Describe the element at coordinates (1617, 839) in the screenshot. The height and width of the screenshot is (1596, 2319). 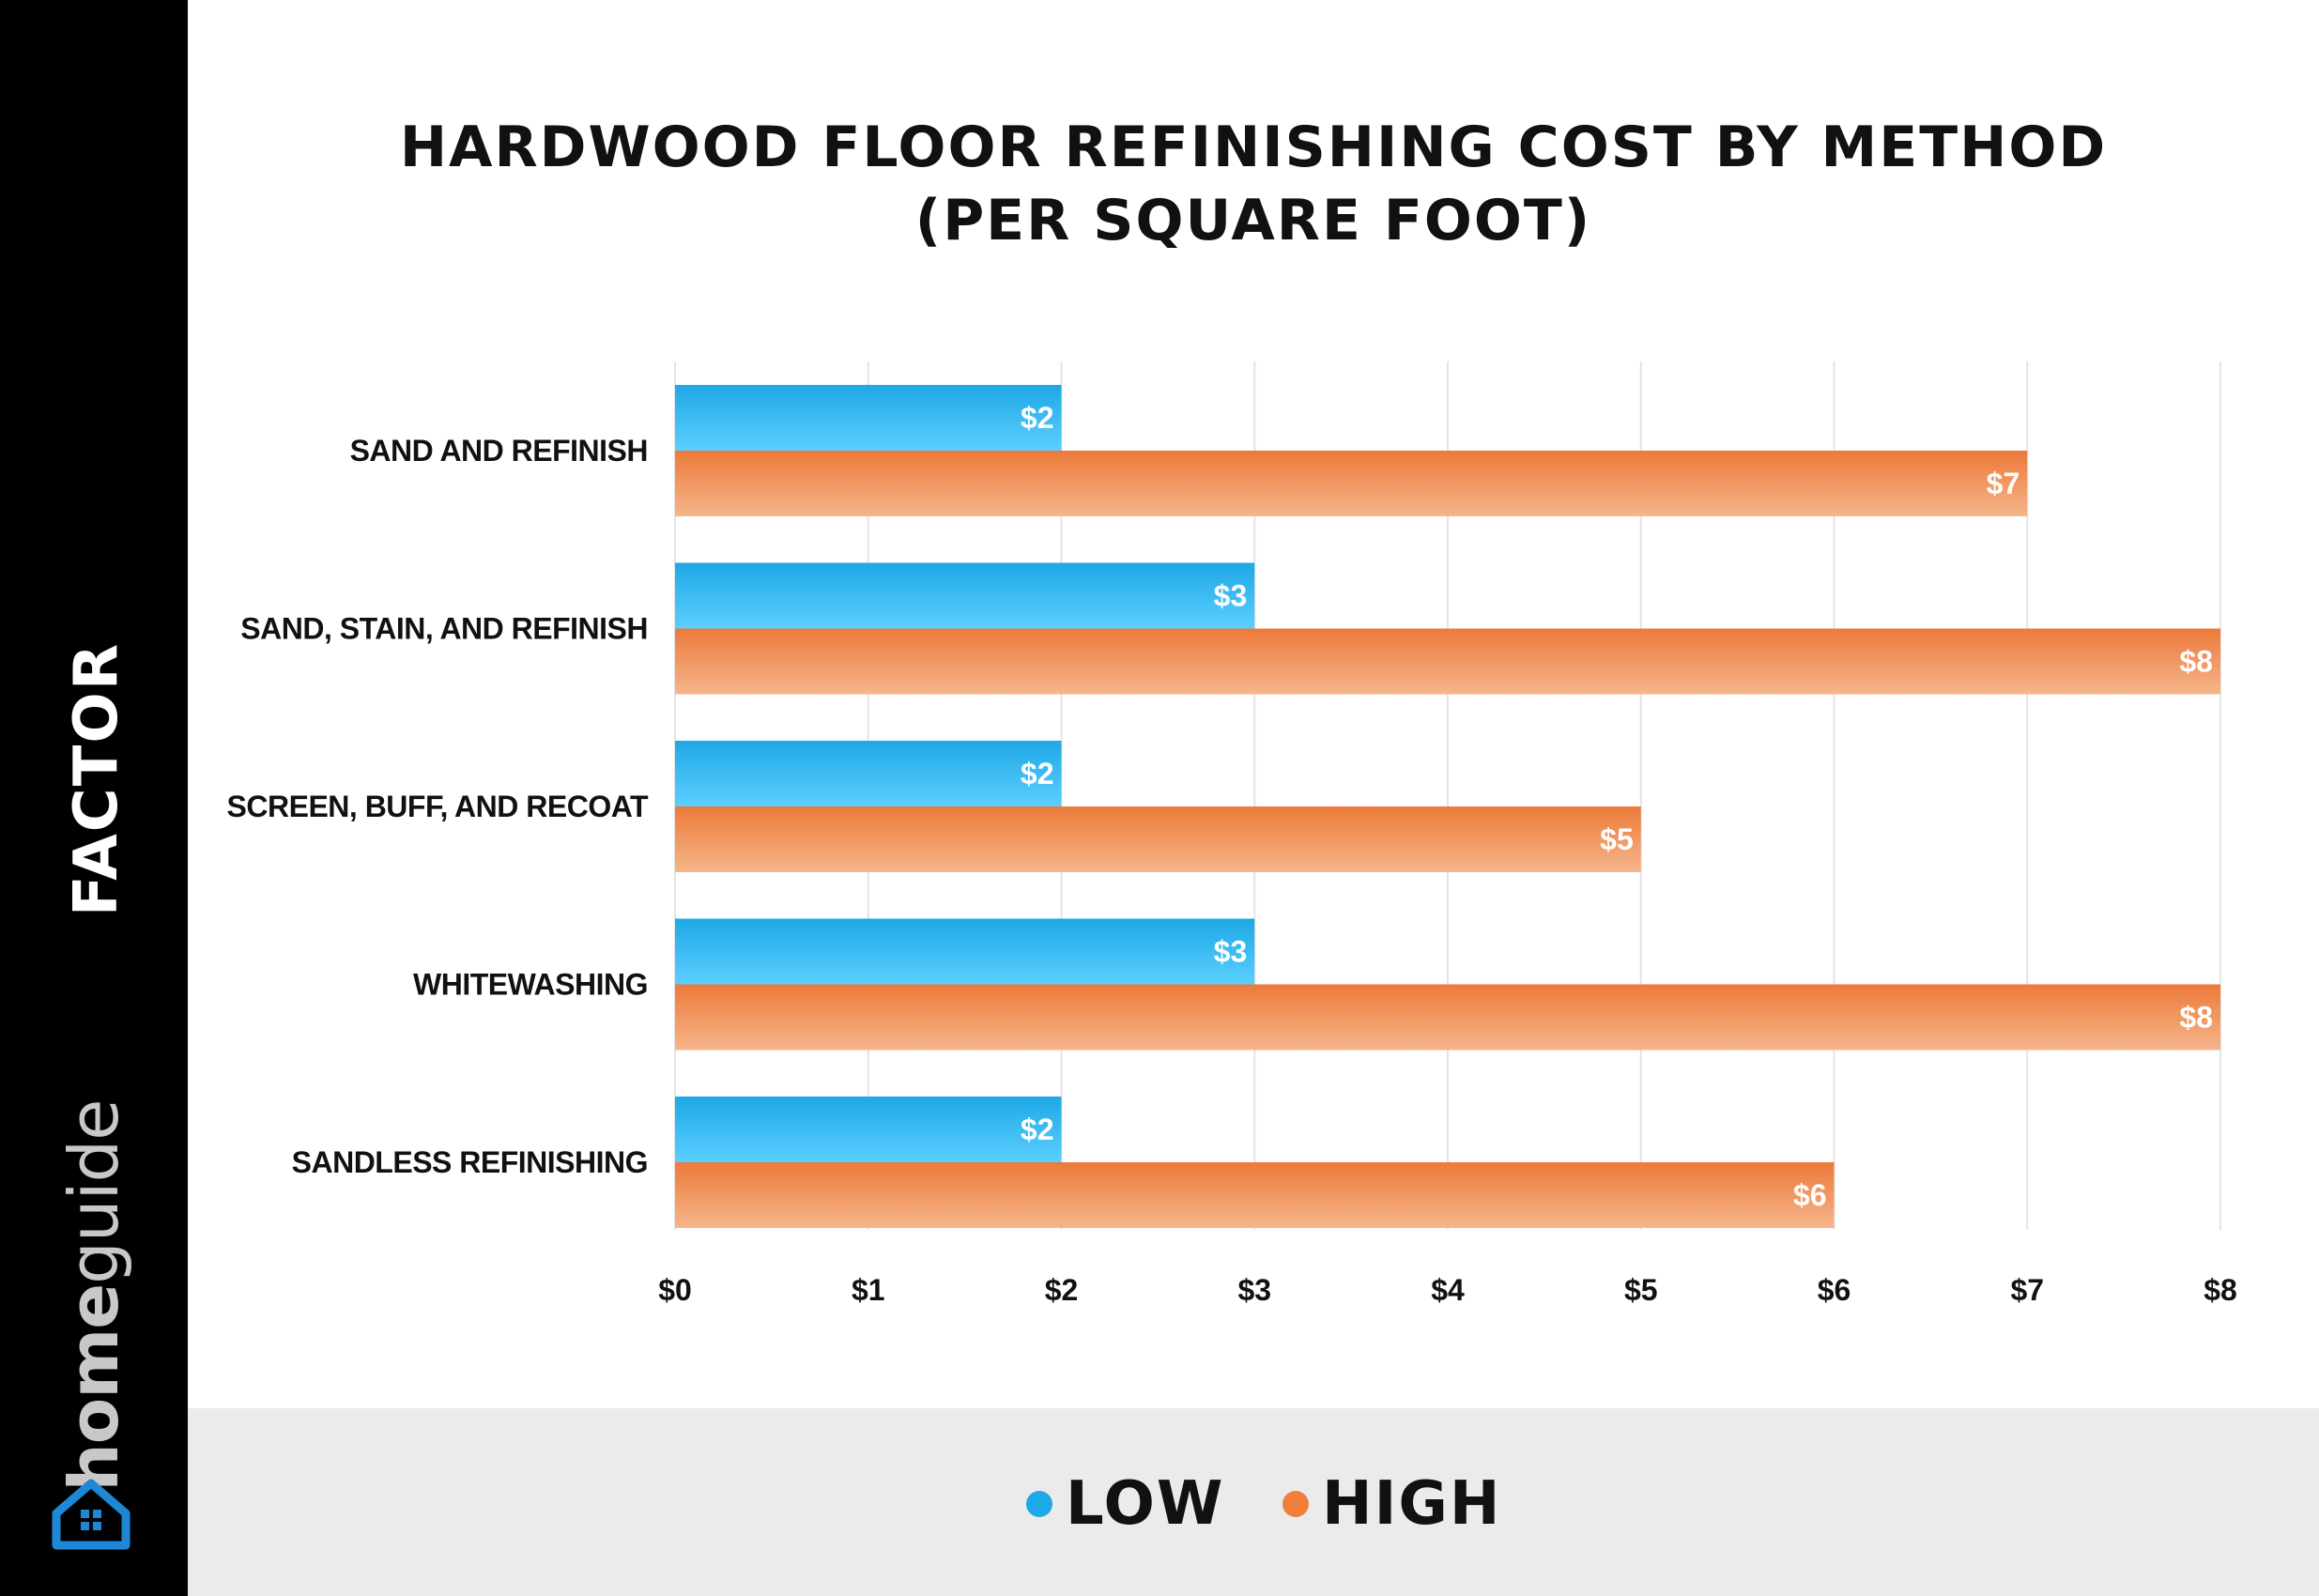
I see `data-label-high: $5` at that location.